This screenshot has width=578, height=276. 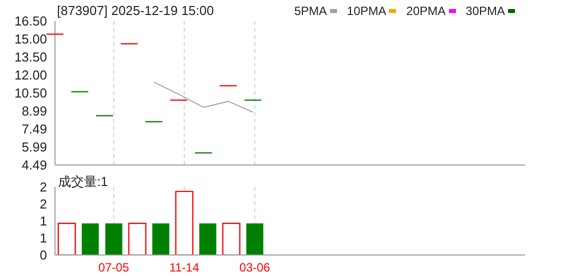 What do you see at coordinates (426, 11) in the screenshot?
I see `legend-label: 20PMA` at bounding box center [426, 11].